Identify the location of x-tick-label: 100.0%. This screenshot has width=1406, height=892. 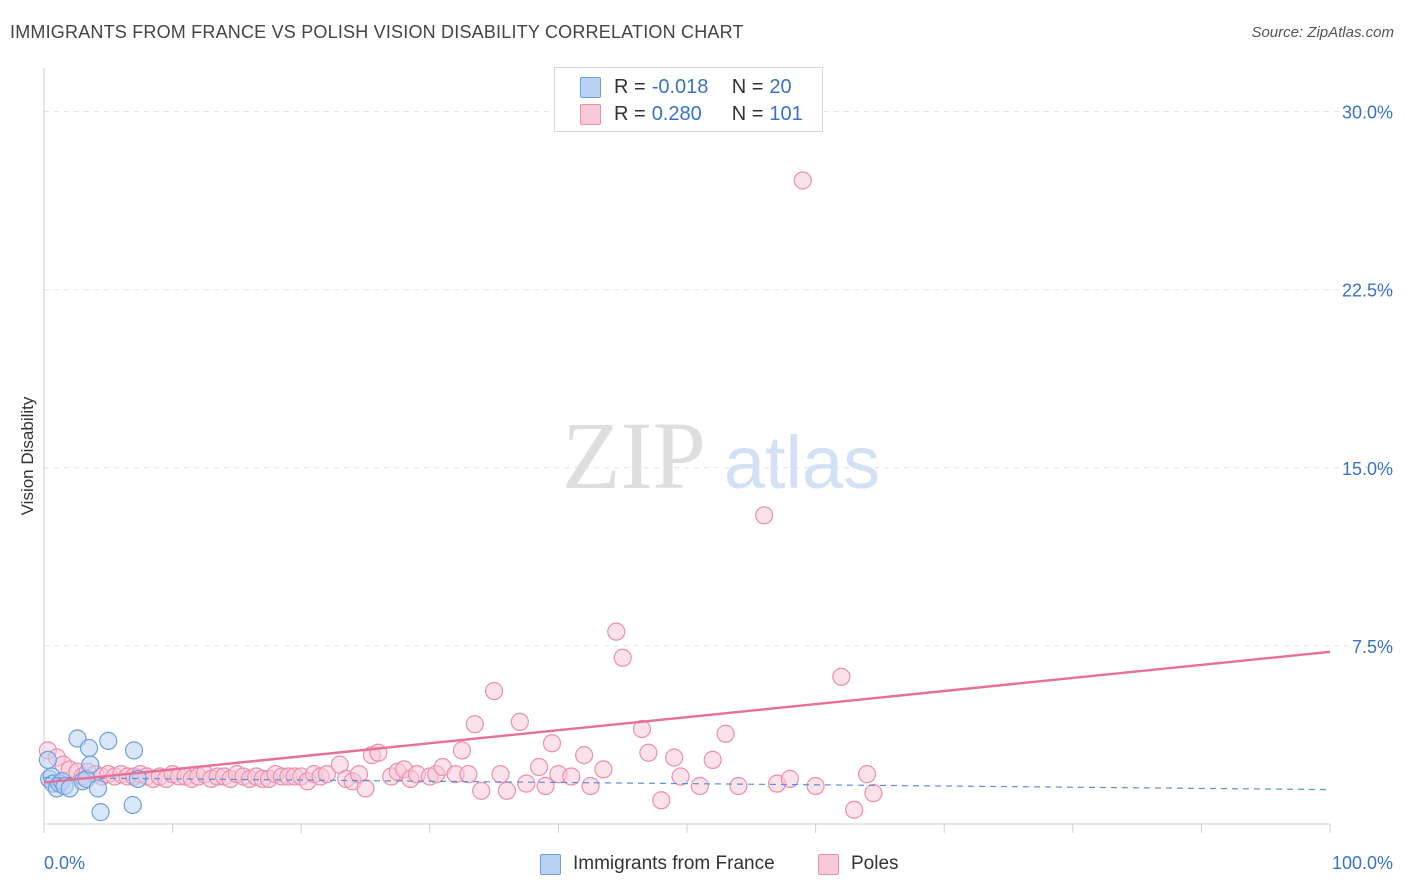
(1362, 863).